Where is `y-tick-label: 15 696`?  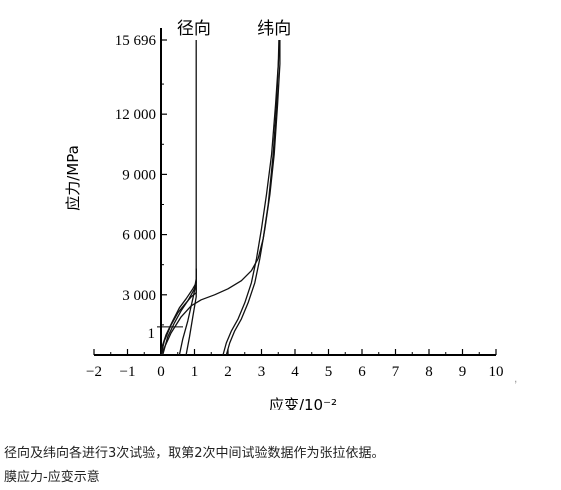 y-tick-label: 15 696 is located at coordinates (136, 41).